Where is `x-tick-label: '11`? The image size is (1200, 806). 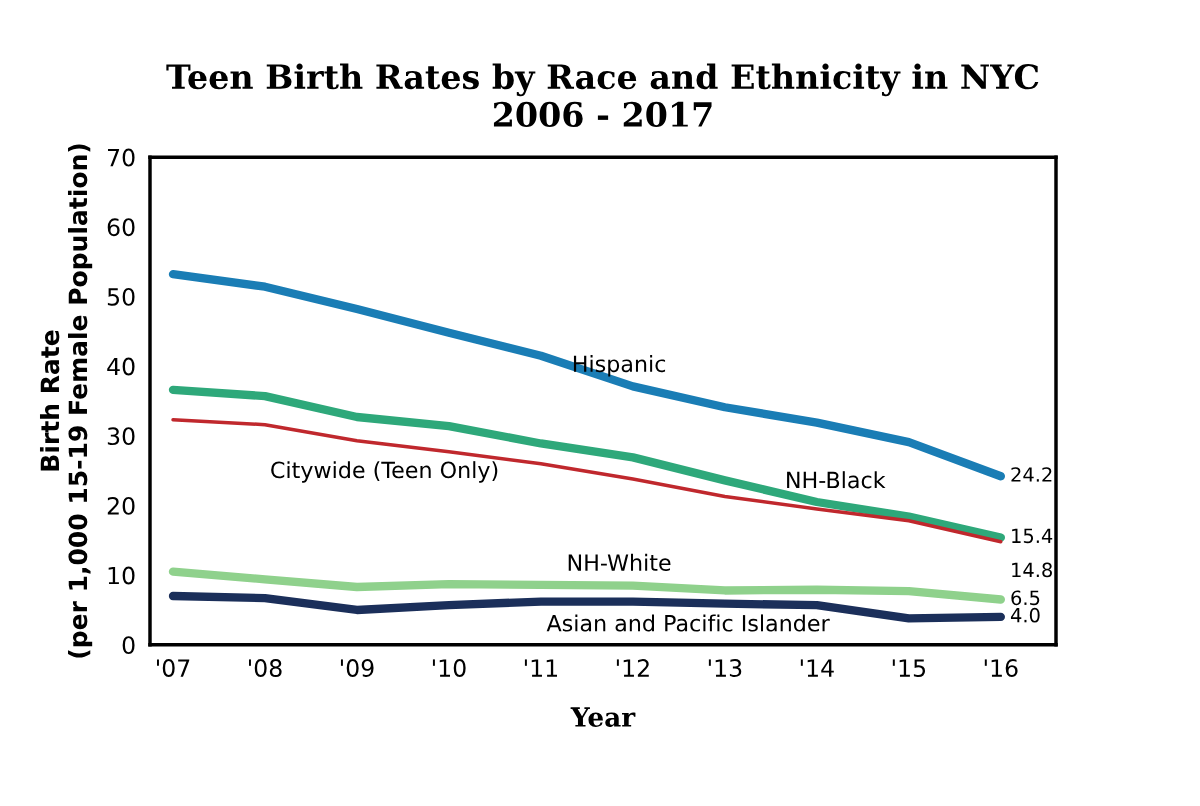
x-tick-label: '11 is located at coordinates (540, 668).